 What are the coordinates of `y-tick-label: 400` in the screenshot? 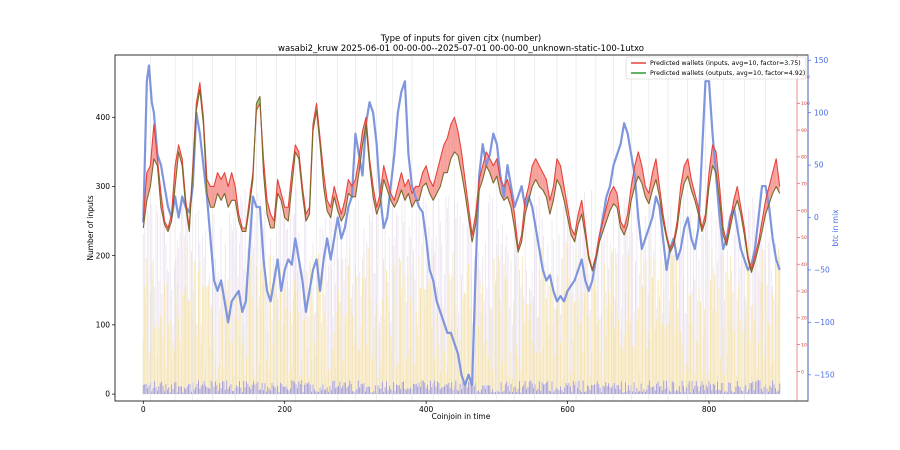 It's located at (103, 117).